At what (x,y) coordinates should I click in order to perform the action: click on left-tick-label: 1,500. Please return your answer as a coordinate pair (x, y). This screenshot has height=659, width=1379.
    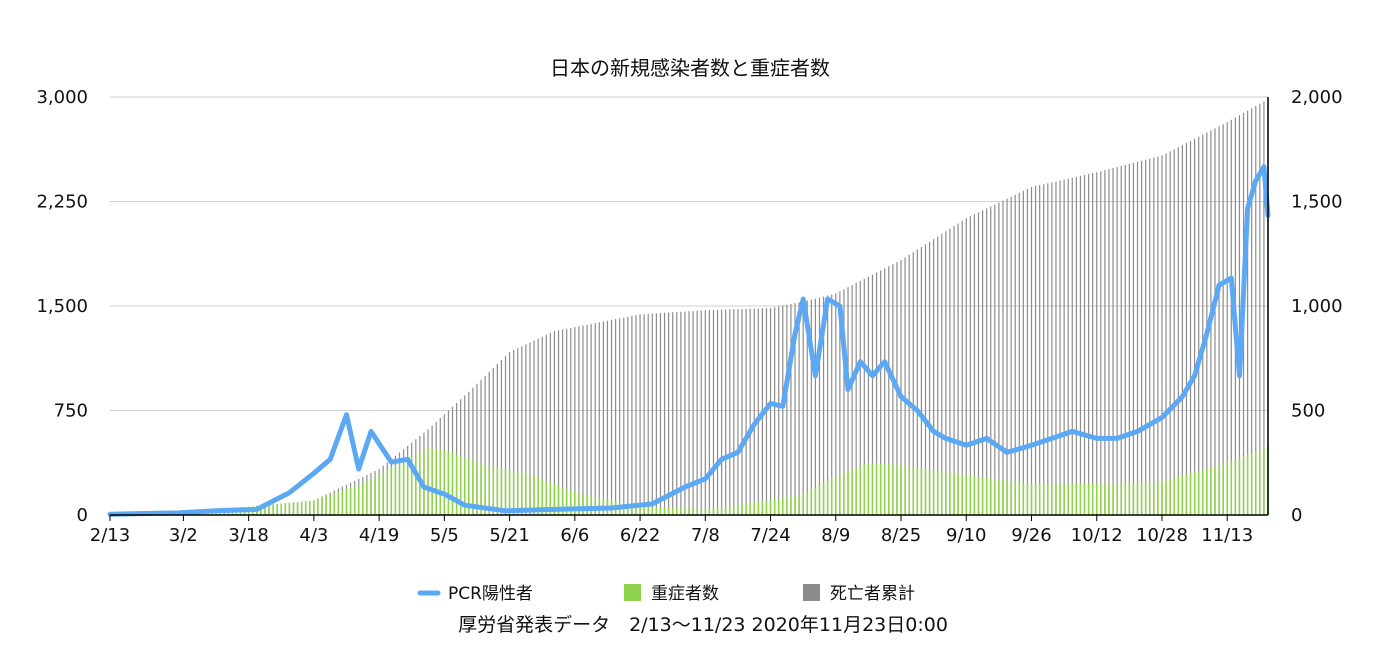
    Looking at the image, I should click on (62, 306).